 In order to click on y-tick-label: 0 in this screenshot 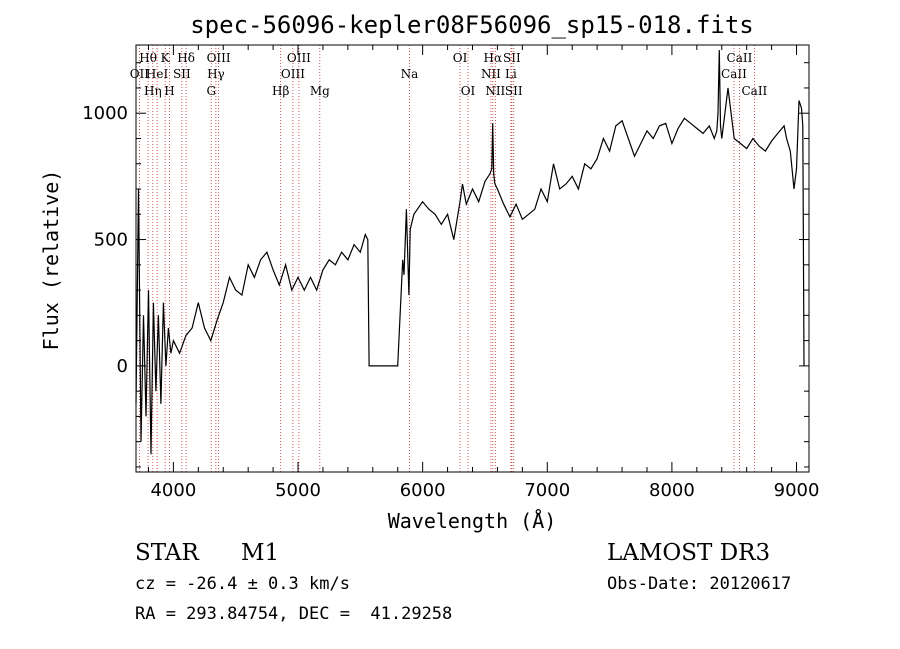, I will do `click(122, 366)`.